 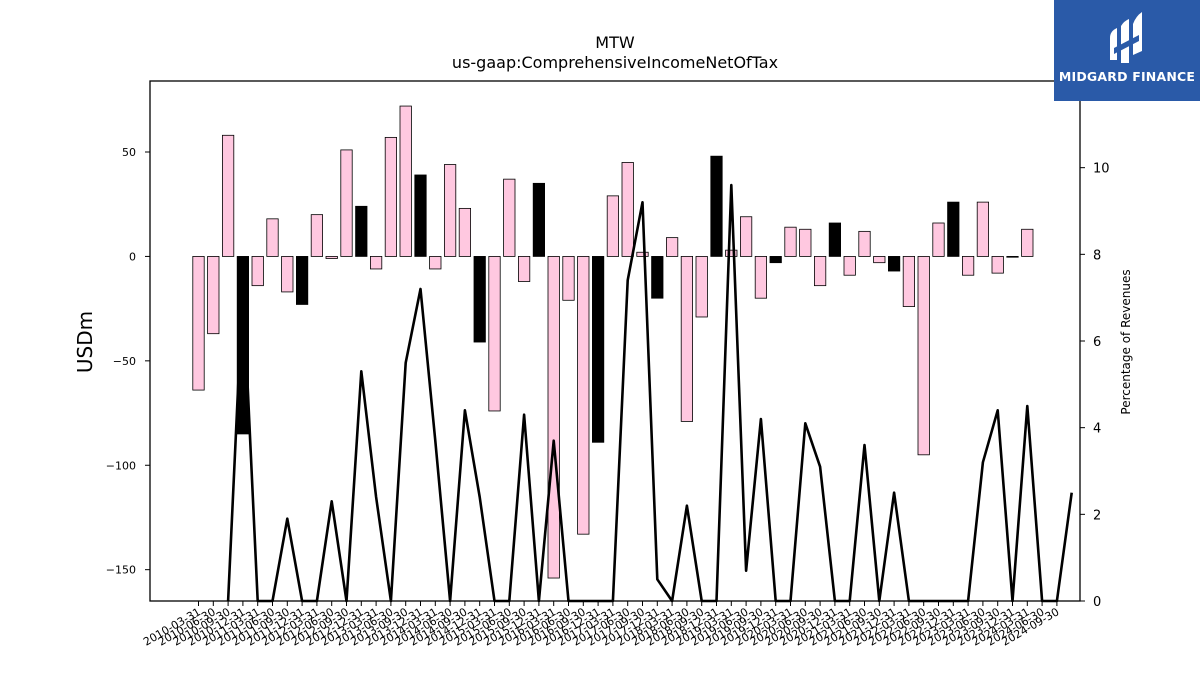 What do you see at coordinates (124, 361) in the screenshot?
I see `y-tick-label: −50` at bounding box center [124, 361].